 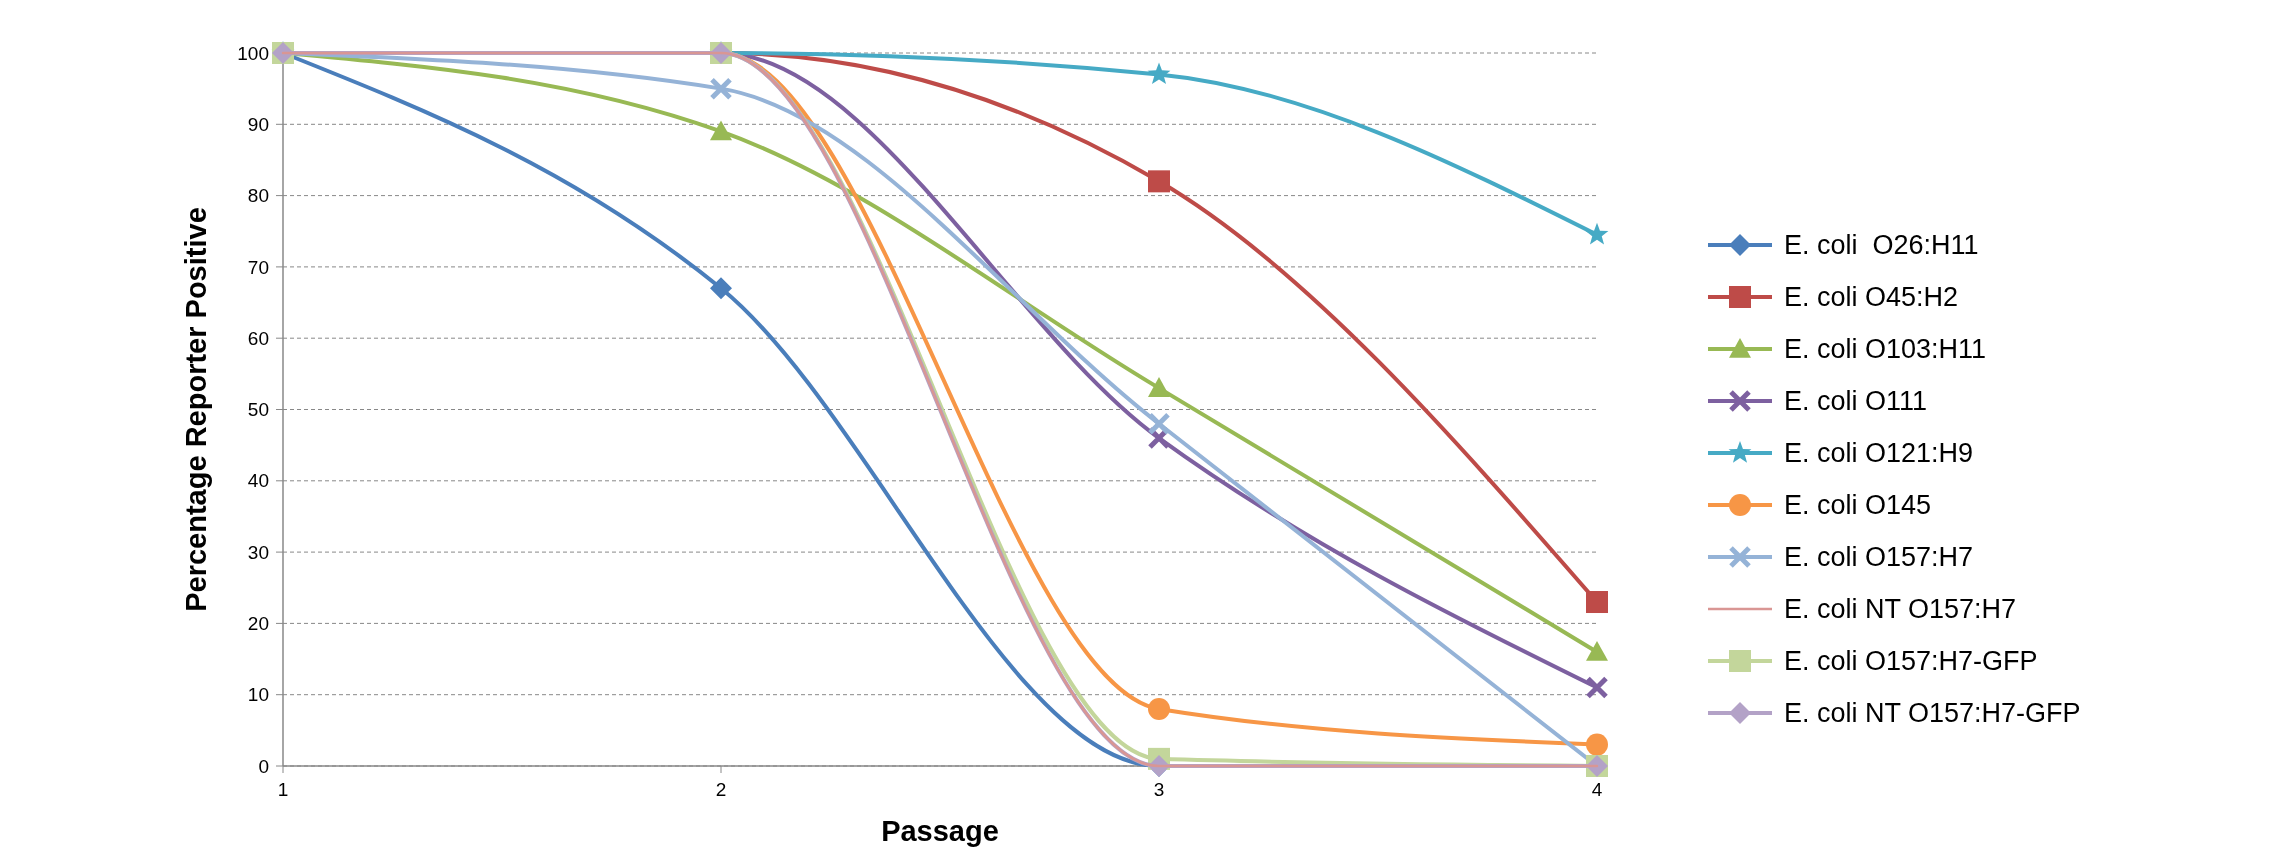 What do you see at coordinates (1879, 453) in the screenshot?
I see `legend-label: E. coli O121:H9` at bounding box center [1879, 453].